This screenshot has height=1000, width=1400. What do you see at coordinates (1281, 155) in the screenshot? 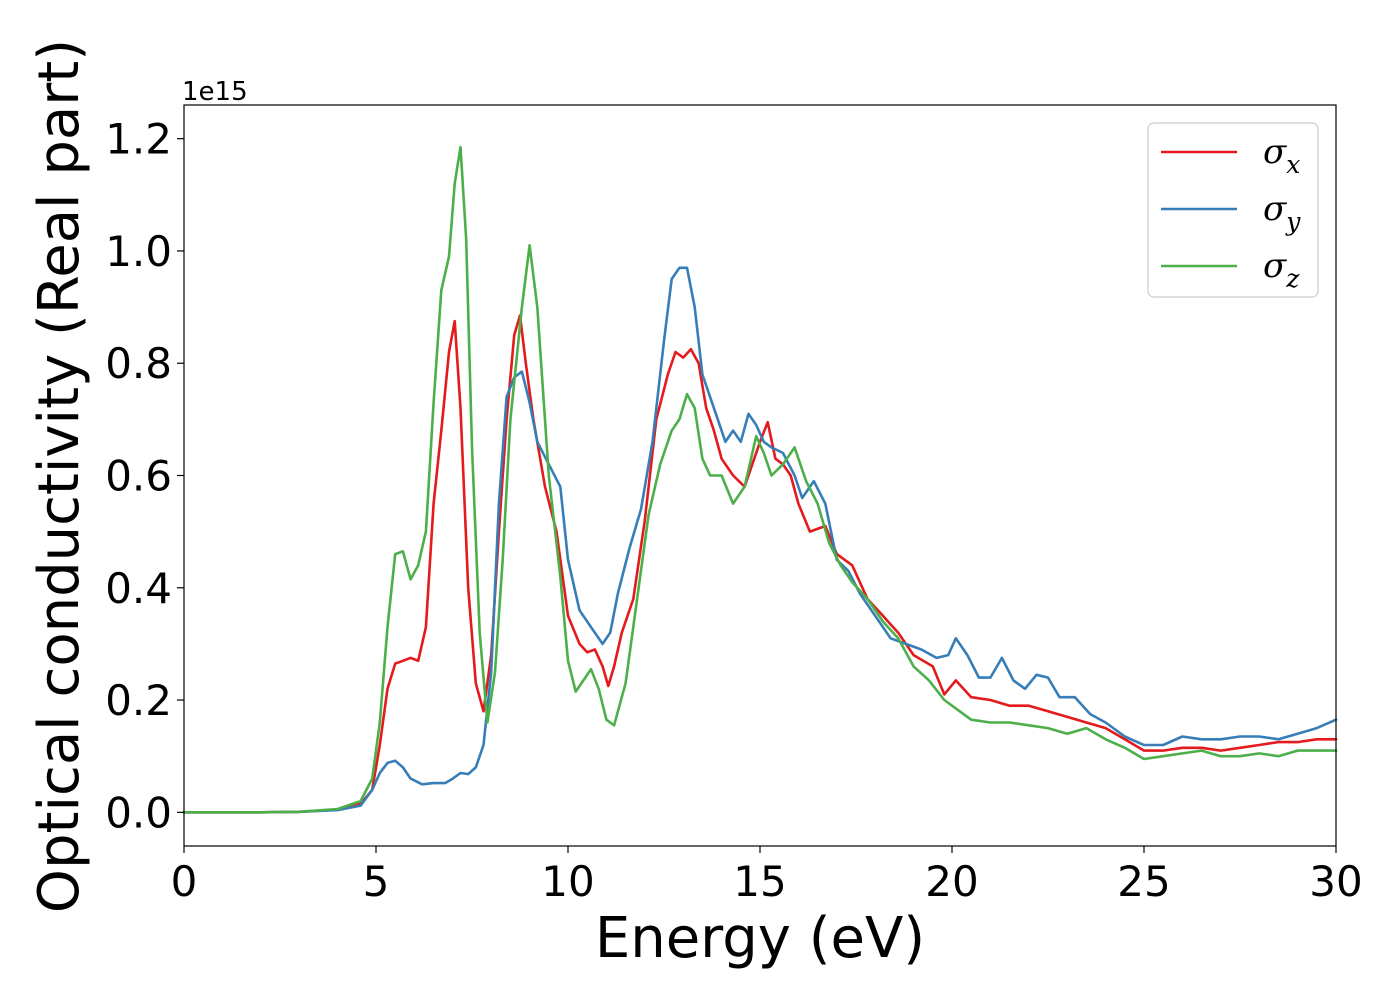
I see `legend-label-x: σx` at bounding box center [1281, 155].